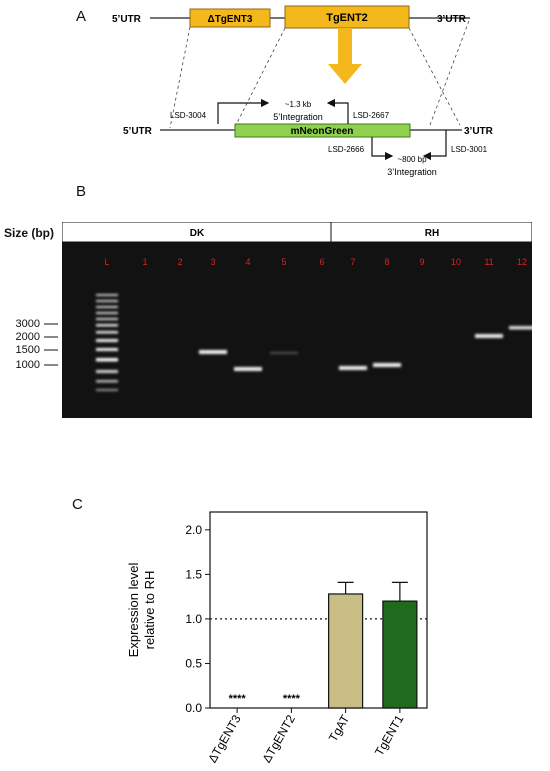 The image size is (550, 771). I want to click on bottom-3utr-label: 3’UTR, so click(479, 131).